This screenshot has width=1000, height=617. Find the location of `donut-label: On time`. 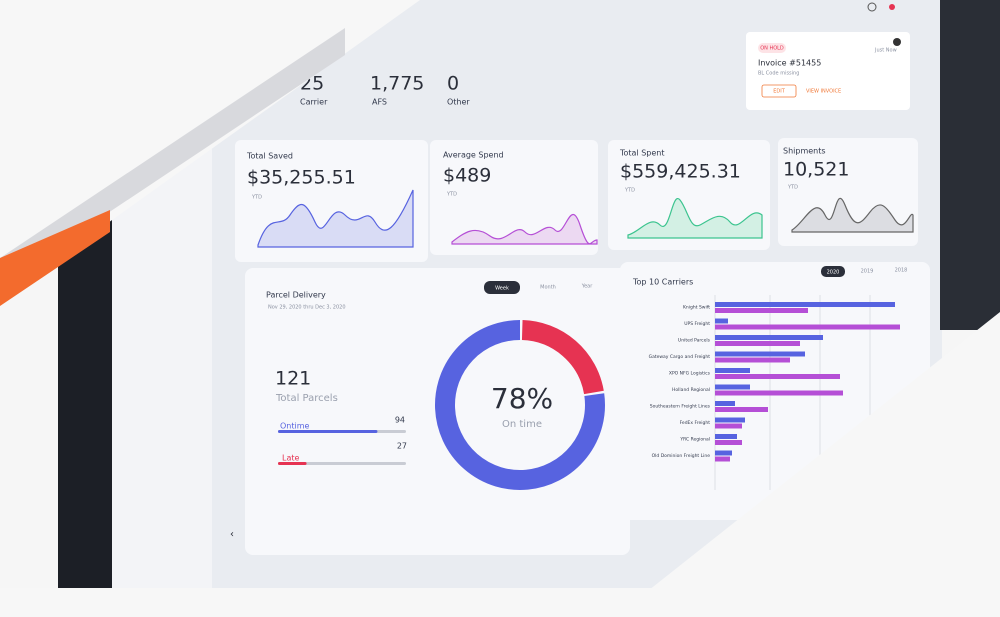

donut-label: On time is located at coordinates (522, 424).